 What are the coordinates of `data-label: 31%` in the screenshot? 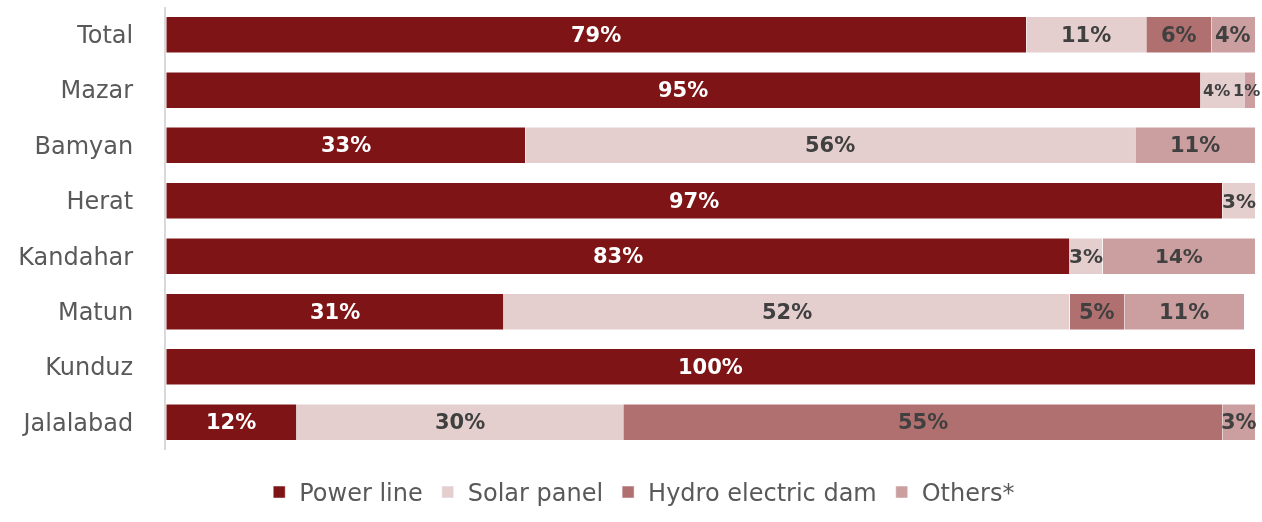 It's located at (335, 312).